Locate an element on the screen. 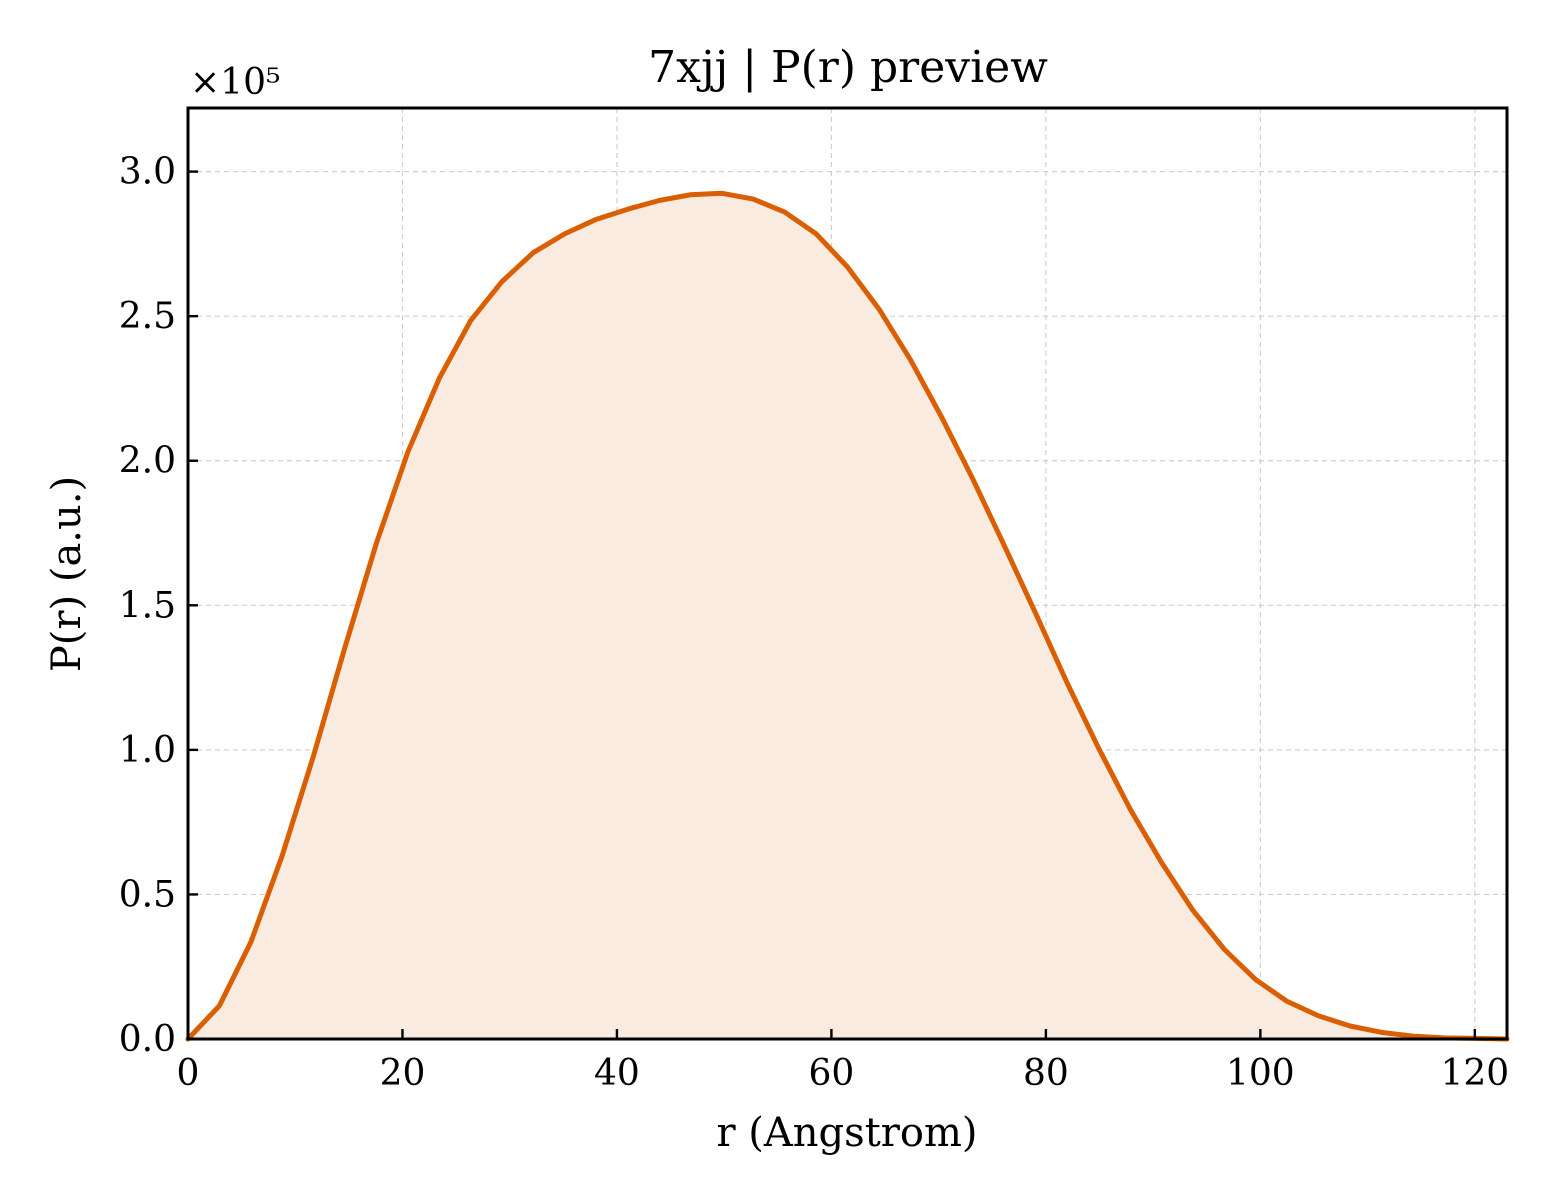 This screenshot has height=1200, width=1560. x-tick-label: 40 is located at coordinates (617, 1073).